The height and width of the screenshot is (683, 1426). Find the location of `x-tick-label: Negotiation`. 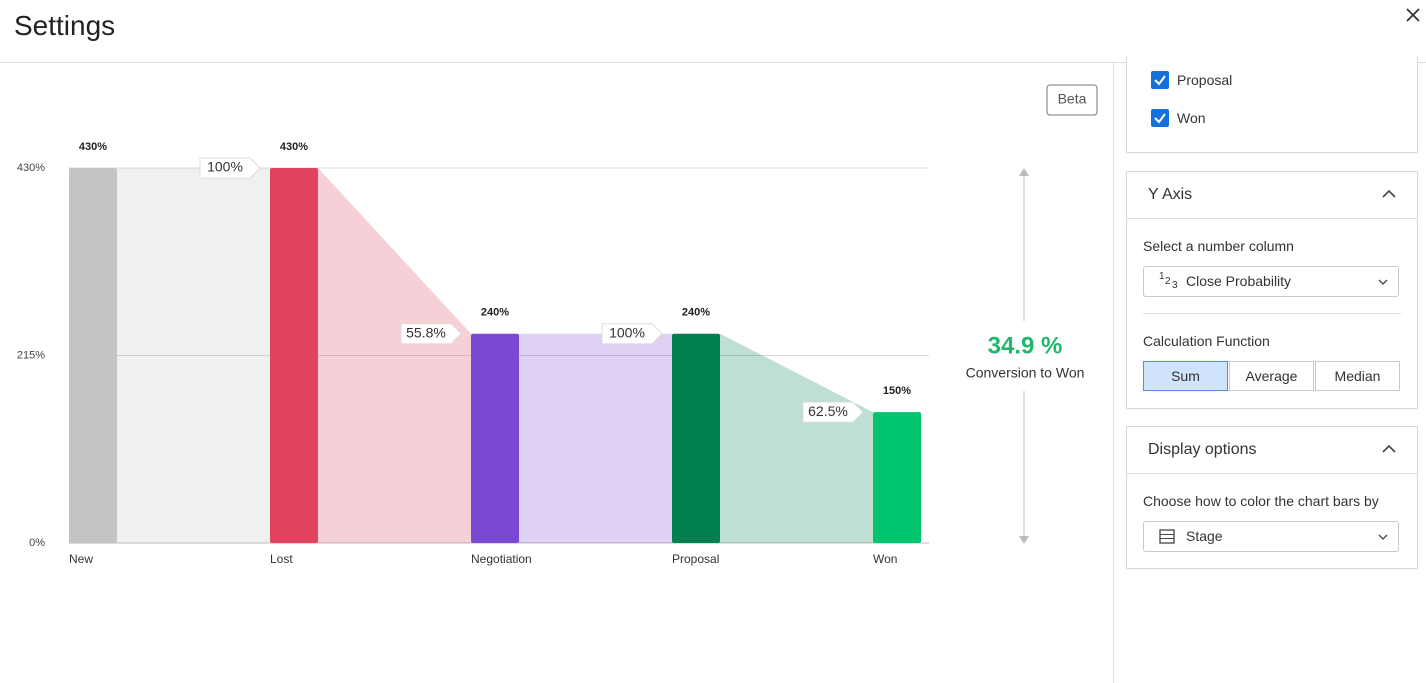

x-tick-label: Negotiation is located at coordinates (501, 559).